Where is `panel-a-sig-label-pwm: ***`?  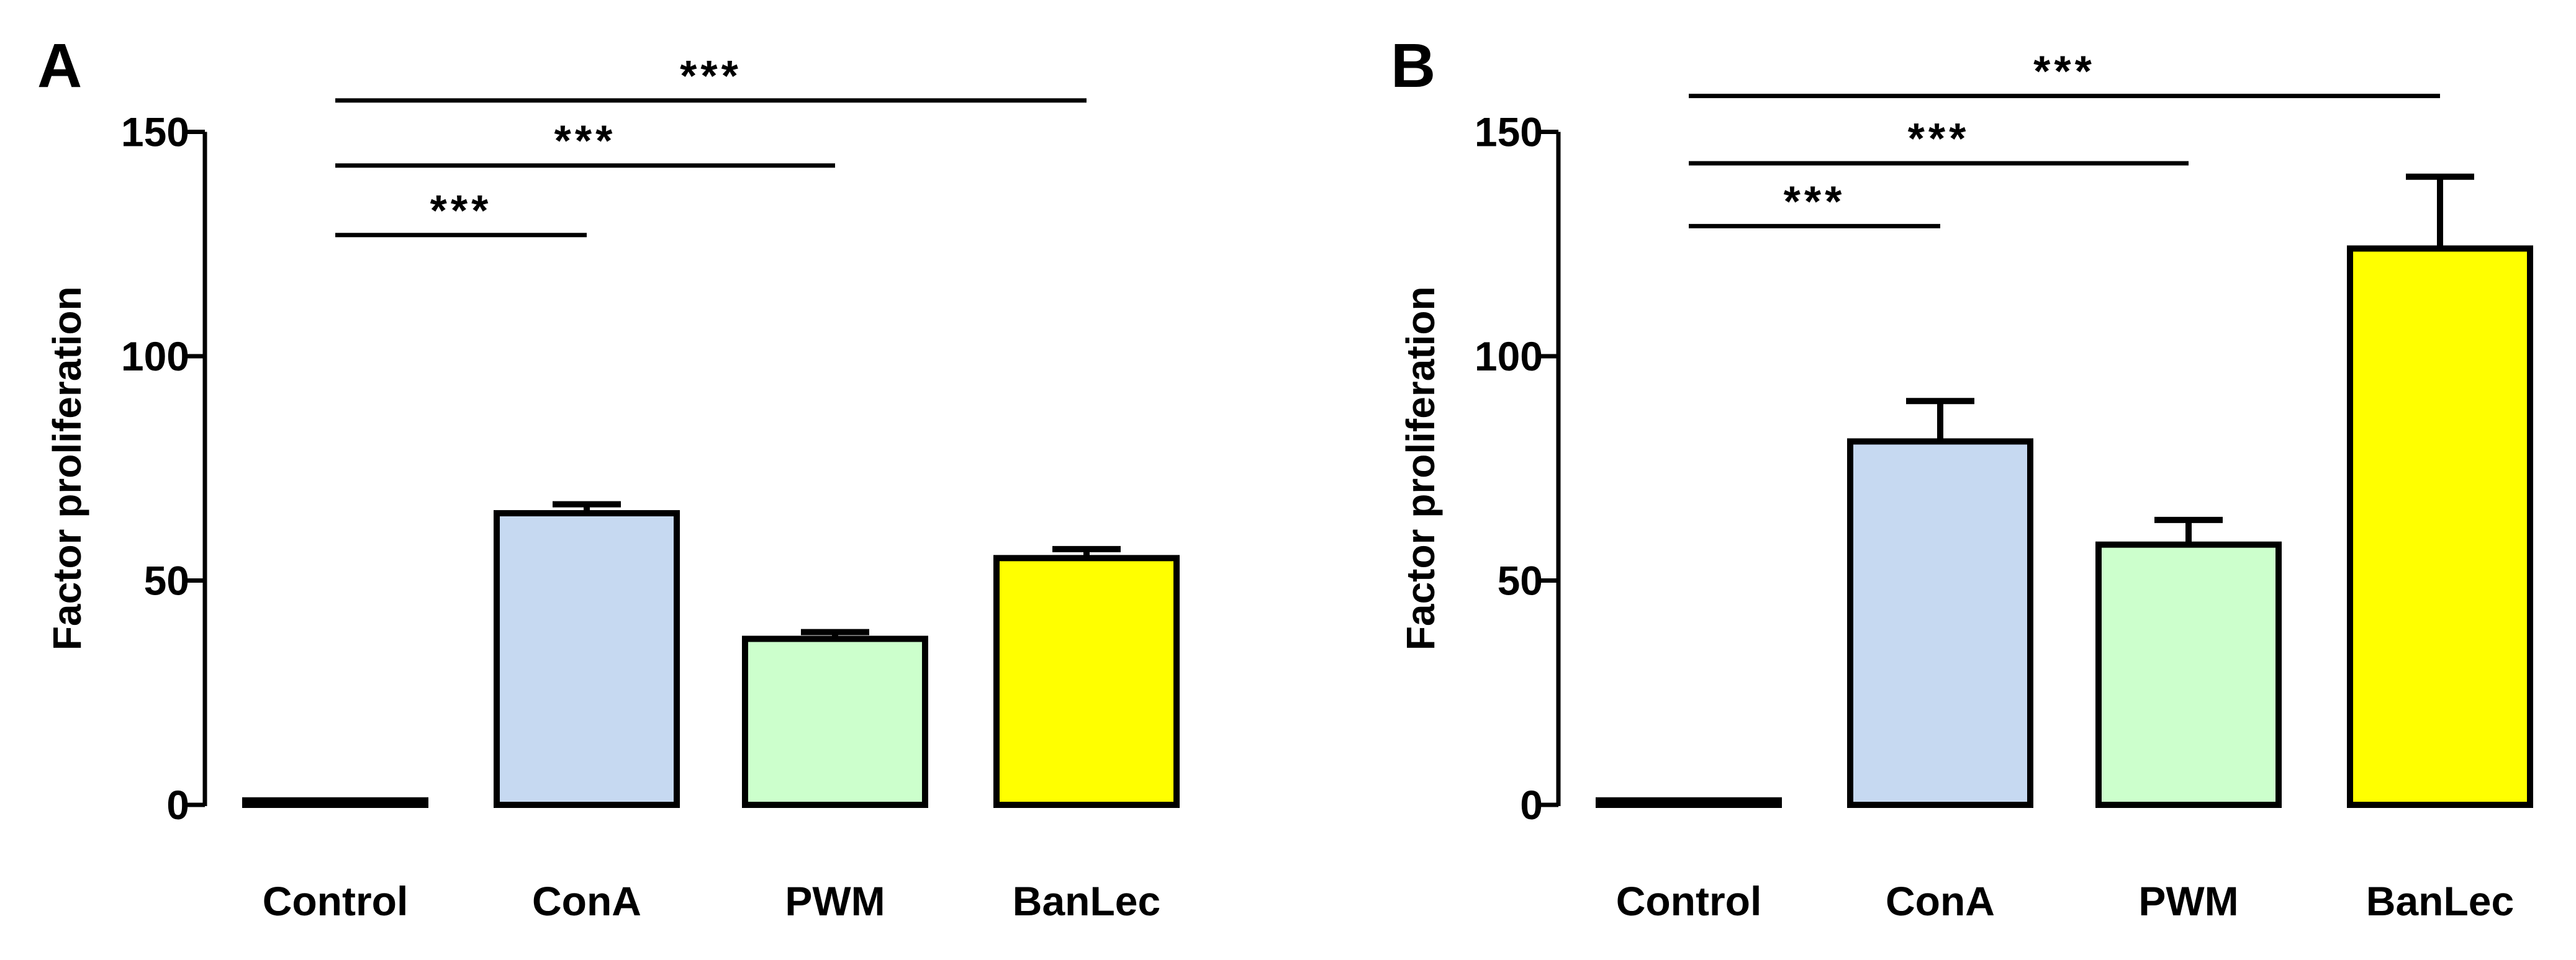 panel-a-sig-label-pwm: *** is located at coordinates (585, 141).